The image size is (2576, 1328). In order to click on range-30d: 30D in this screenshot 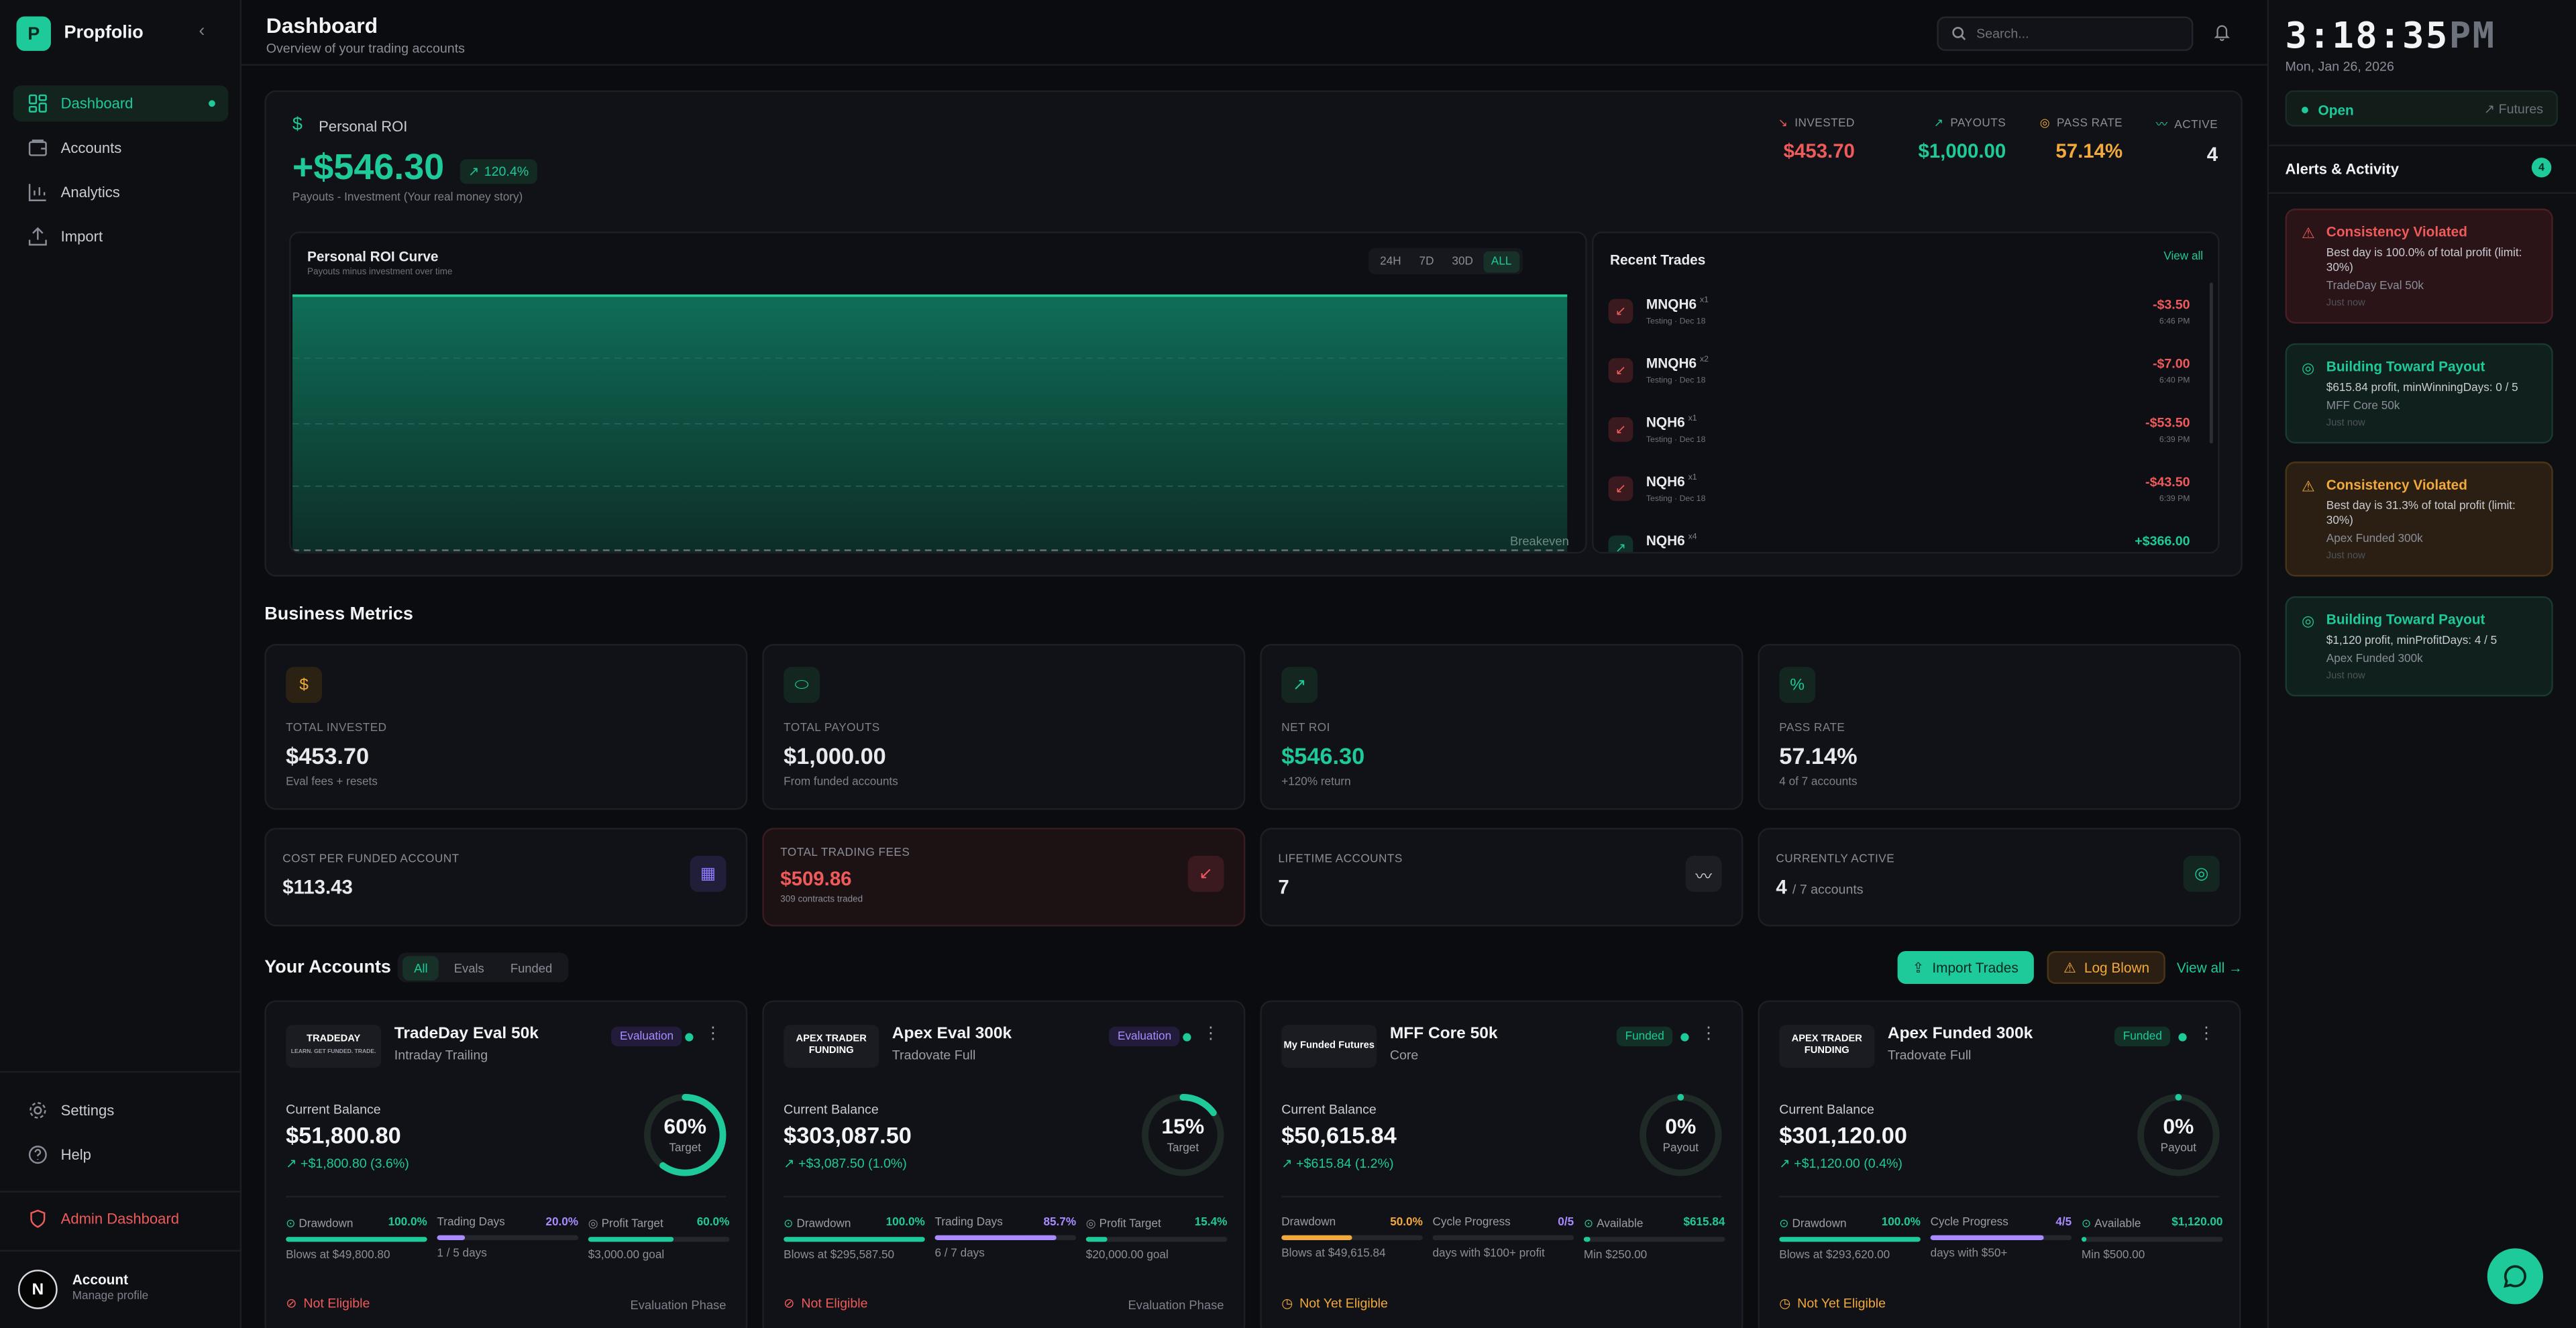, I will do `click(1462, 261)`.